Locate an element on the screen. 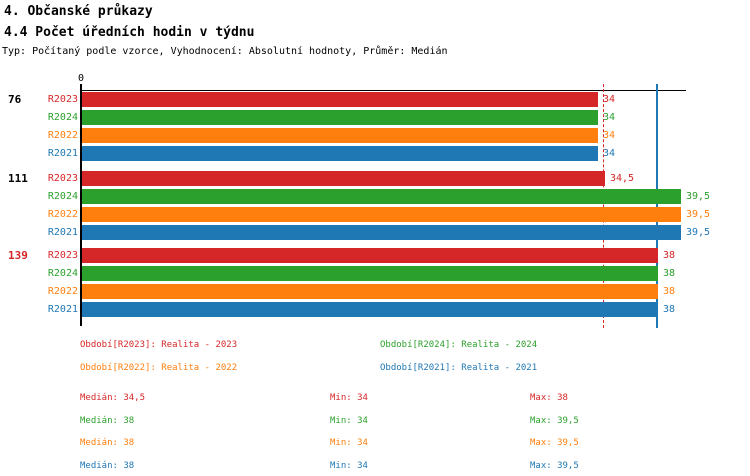  bar-value-label: 34,5 is located at coordinates (622, 178).